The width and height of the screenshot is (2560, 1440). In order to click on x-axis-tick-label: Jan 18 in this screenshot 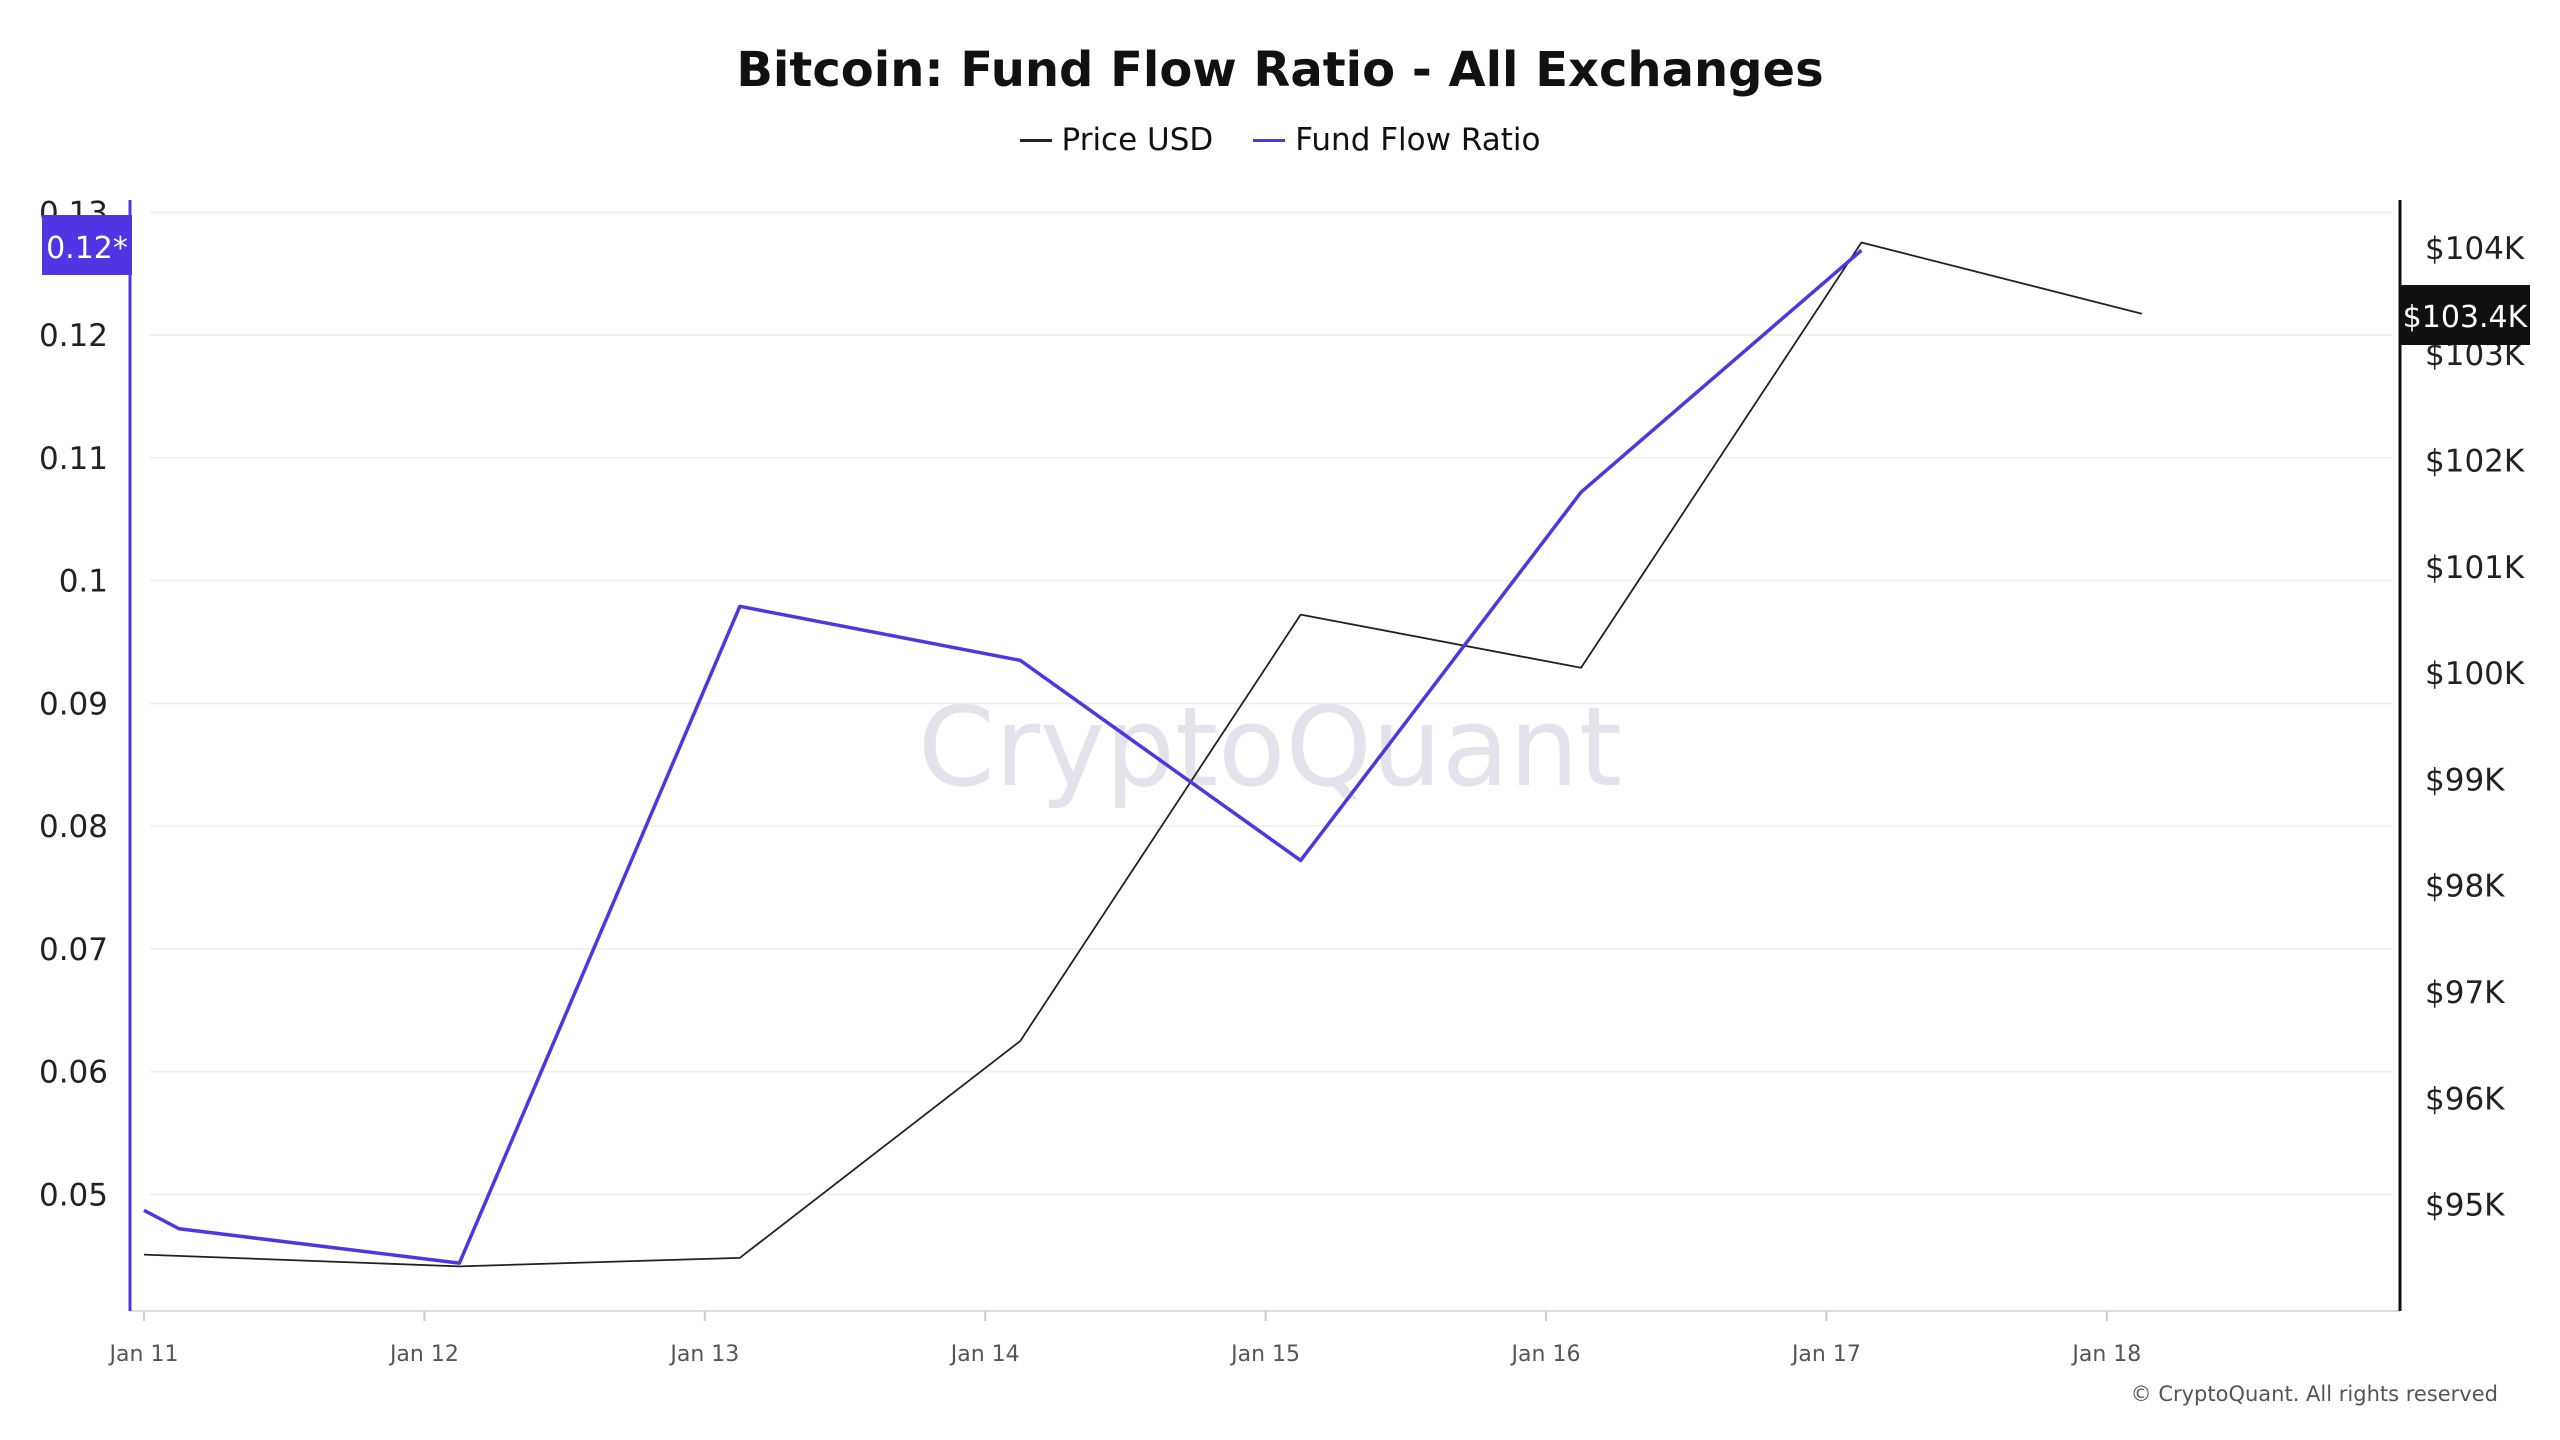, I will do `click(2105, 1354)`.